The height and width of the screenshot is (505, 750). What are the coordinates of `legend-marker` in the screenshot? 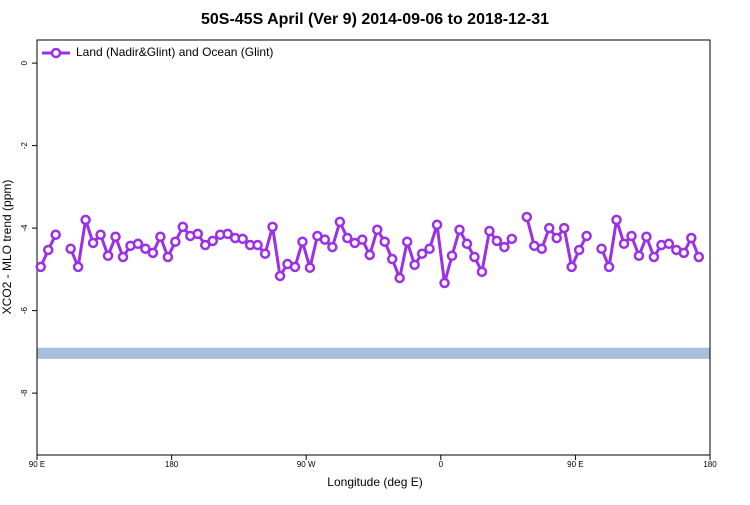 It's located at (56, 53).